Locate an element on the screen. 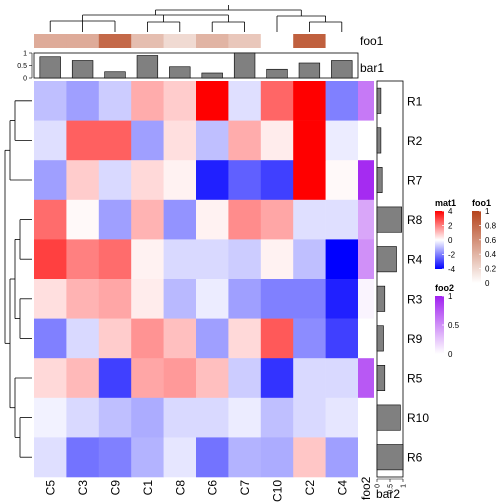  bar1-axis: 00.51 is located at coordinates (25, 67).